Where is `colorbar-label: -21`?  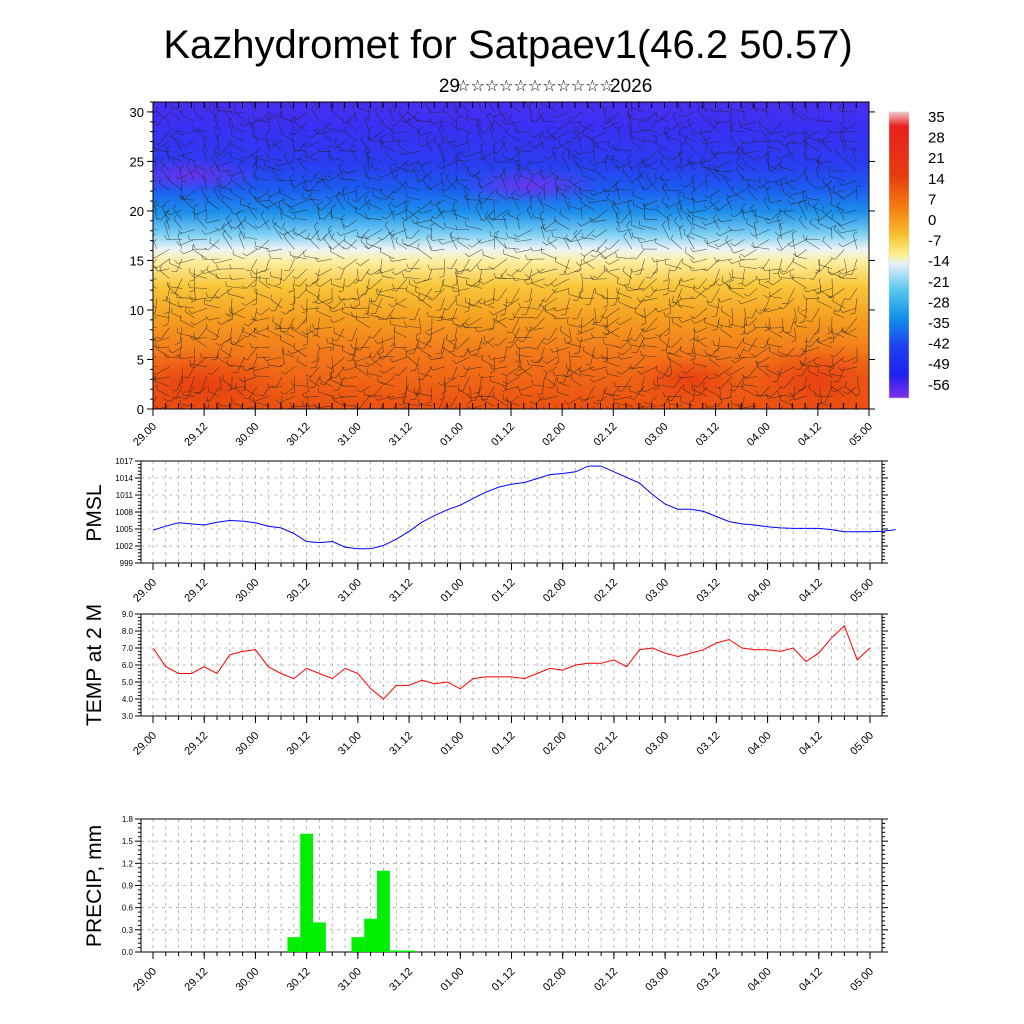
colorbar-label: -21 is located at coordinates (939, 282).